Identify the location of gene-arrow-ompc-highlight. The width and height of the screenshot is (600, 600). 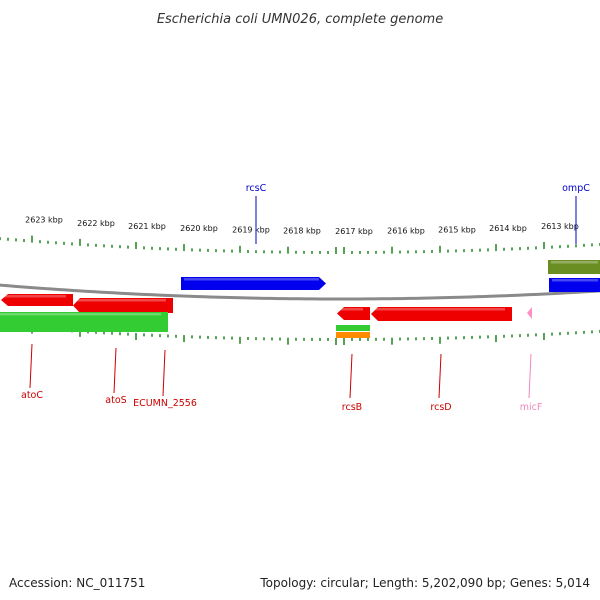
(575, 280).